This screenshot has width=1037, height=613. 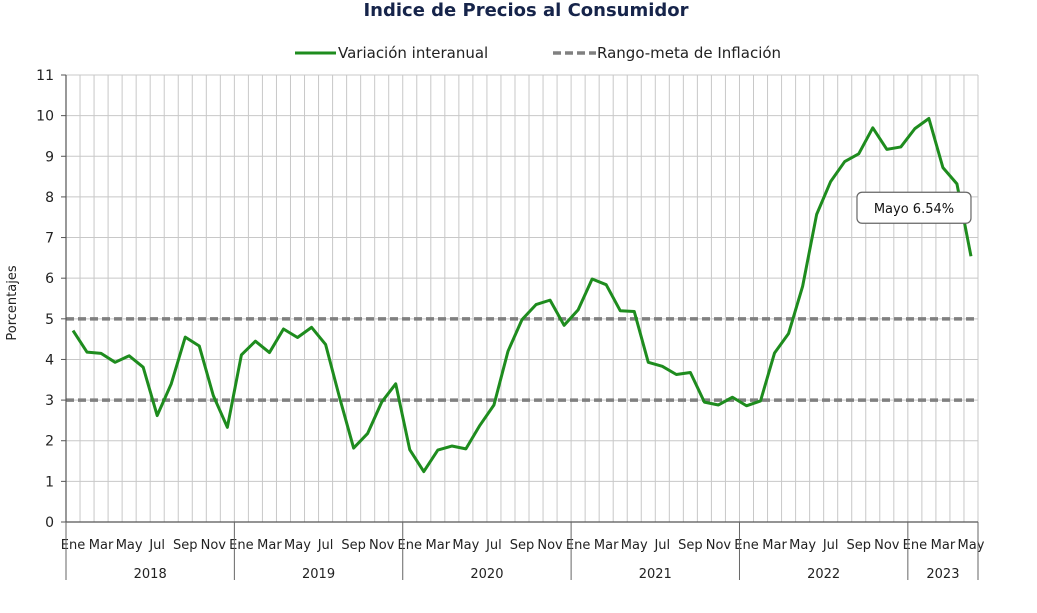 I want to click on y-tick-label: 4, so click(x=49, y=360).